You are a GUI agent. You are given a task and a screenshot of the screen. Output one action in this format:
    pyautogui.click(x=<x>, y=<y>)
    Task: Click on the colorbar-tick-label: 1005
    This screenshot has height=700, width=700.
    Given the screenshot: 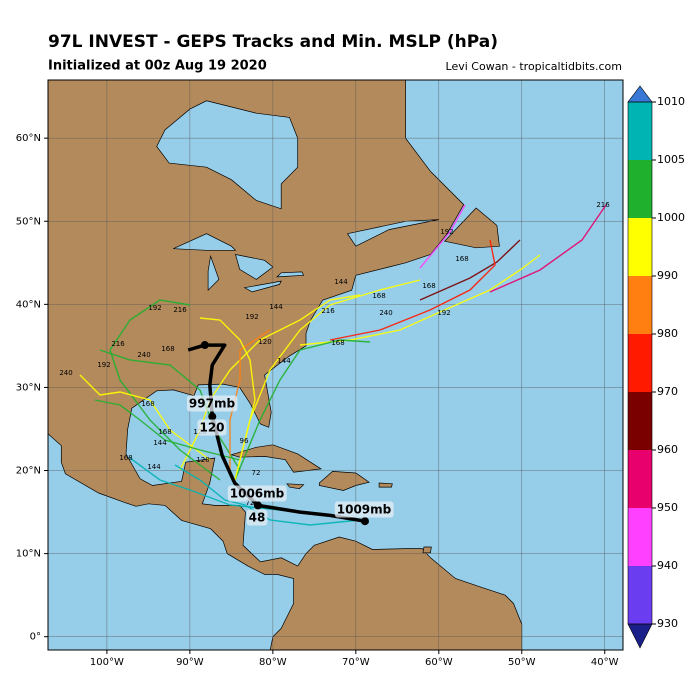 What is the action you would take?
    pyautogui.click(x=671, y=159)
    